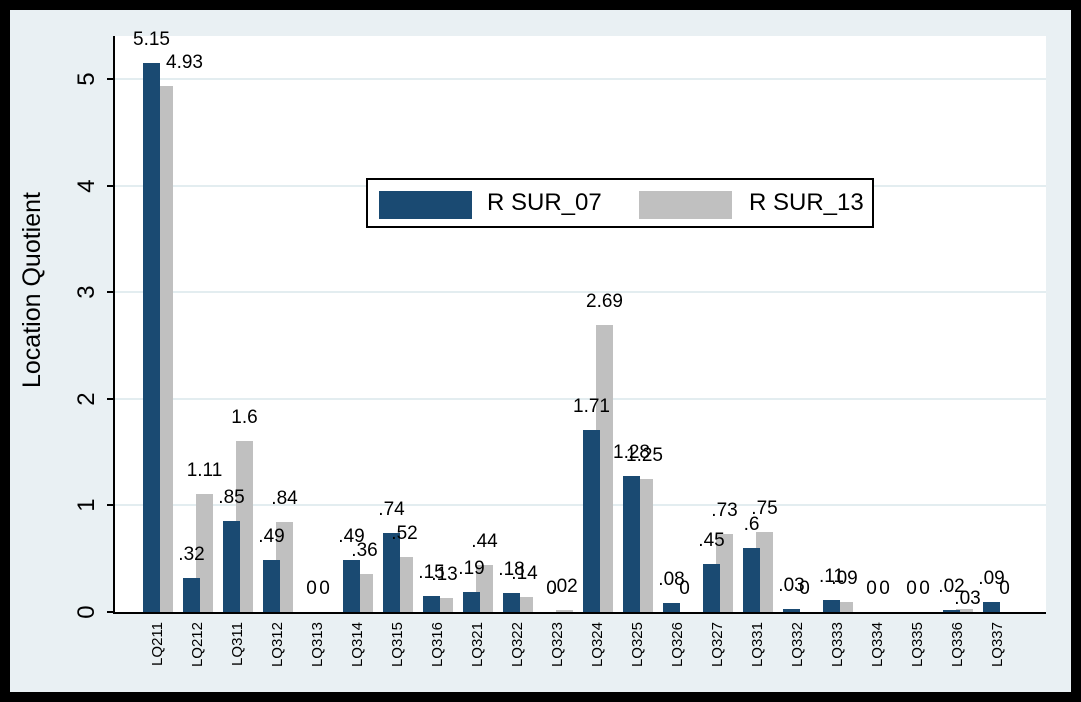 Image resolution: width=1081 pixels, height=702 pixels. Describe the element at coordinates (871, 588) in the screenshot. I see `bar-label-RSUR_07-LQ334: 0` at that location.